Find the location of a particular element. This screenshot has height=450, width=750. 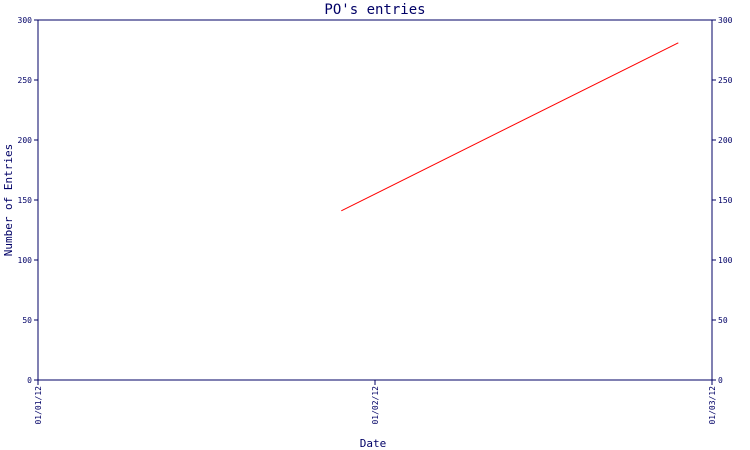

y-tick-label-right: 50 is located at coordinates (723, 320).